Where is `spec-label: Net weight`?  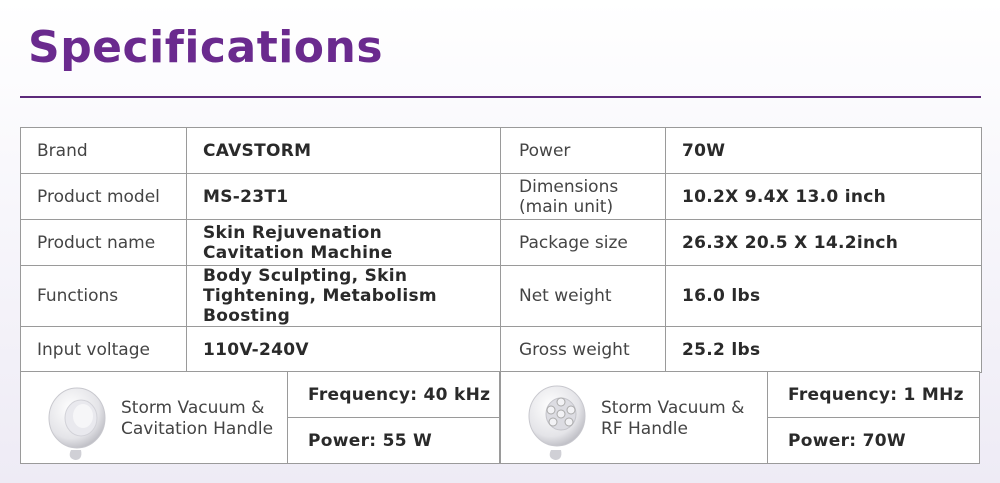 spec-label: Net weight is located at coordinates (583, 296).